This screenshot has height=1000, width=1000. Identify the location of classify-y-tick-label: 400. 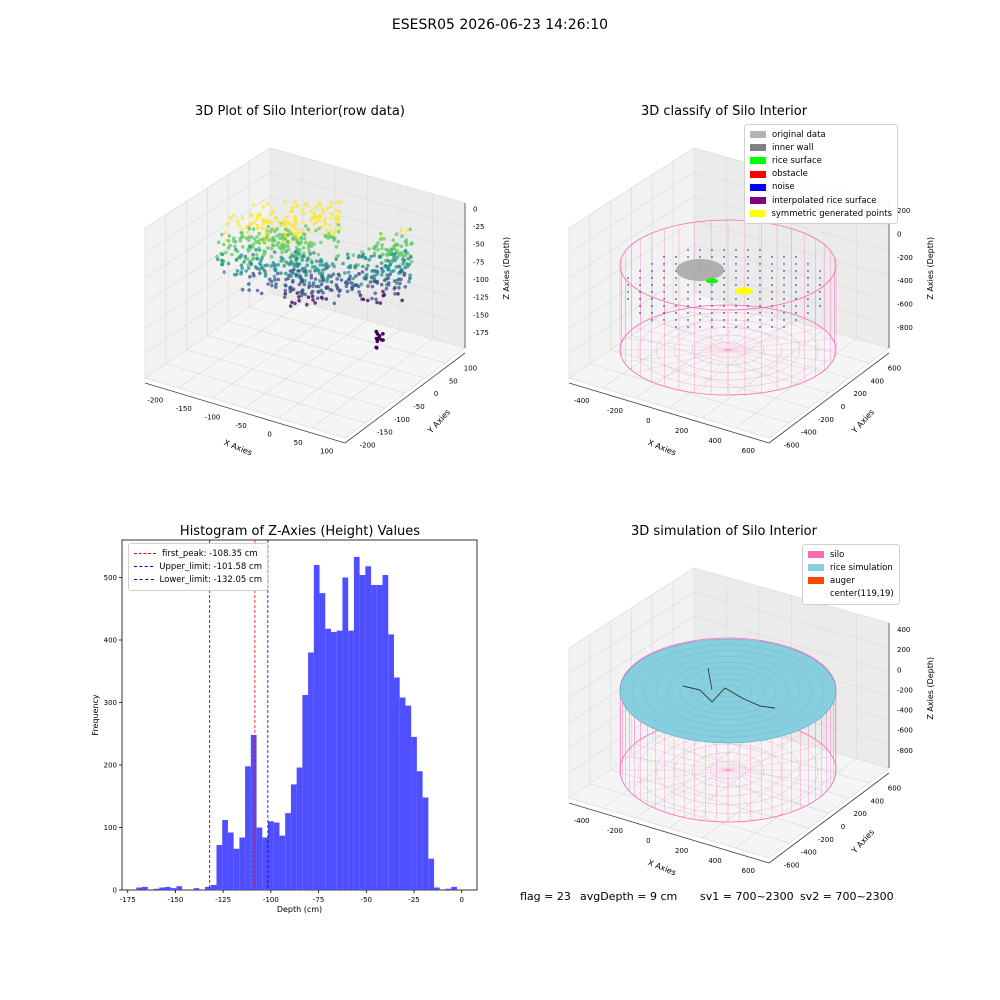
(877, 381).